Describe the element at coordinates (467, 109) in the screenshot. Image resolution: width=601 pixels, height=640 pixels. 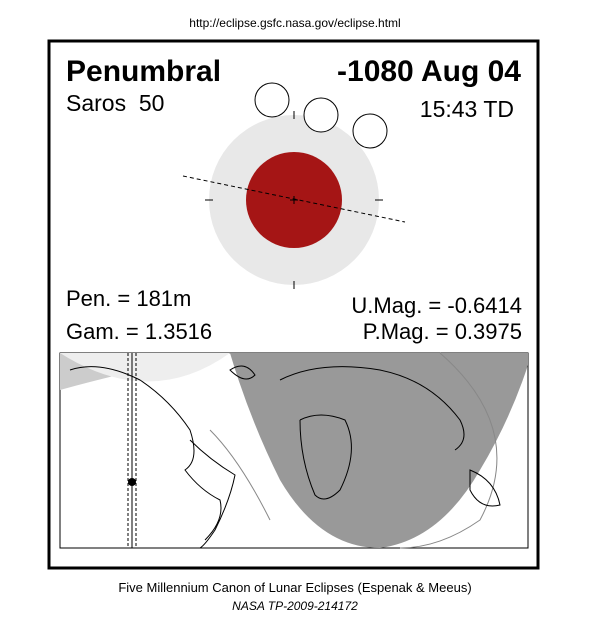
I see `time: 15:43 TD` at that location.